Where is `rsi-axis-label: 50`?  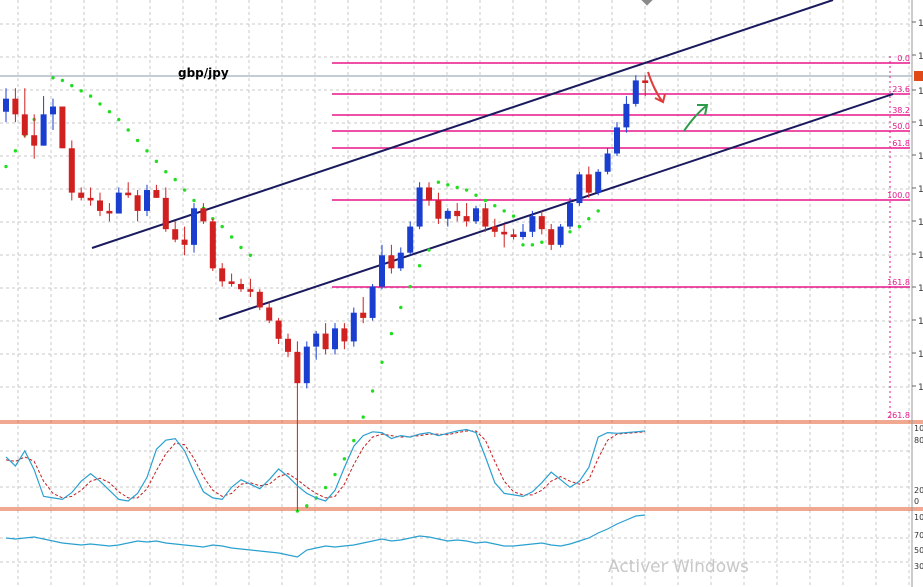
rsi-axis-label: 50 is located at coordinates (918, 550).